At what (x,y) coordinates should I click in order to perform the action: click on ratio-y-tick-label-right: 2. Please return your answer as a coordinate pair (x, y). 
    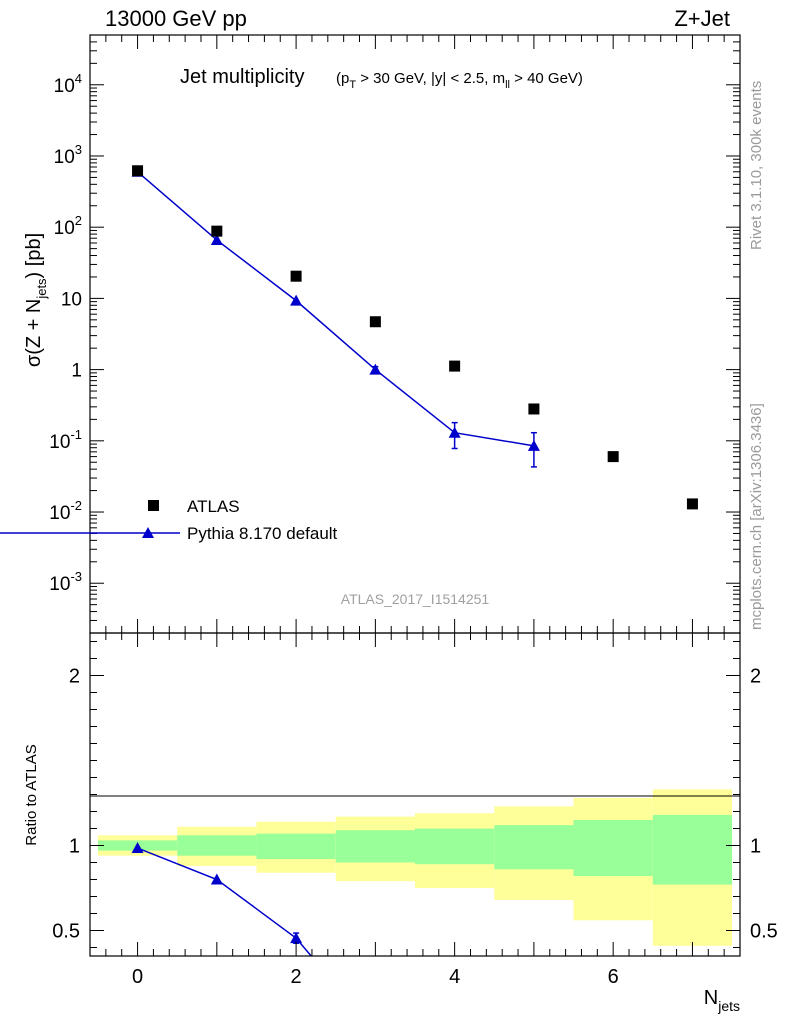
    Looking at the image, I should click on (755, 677).